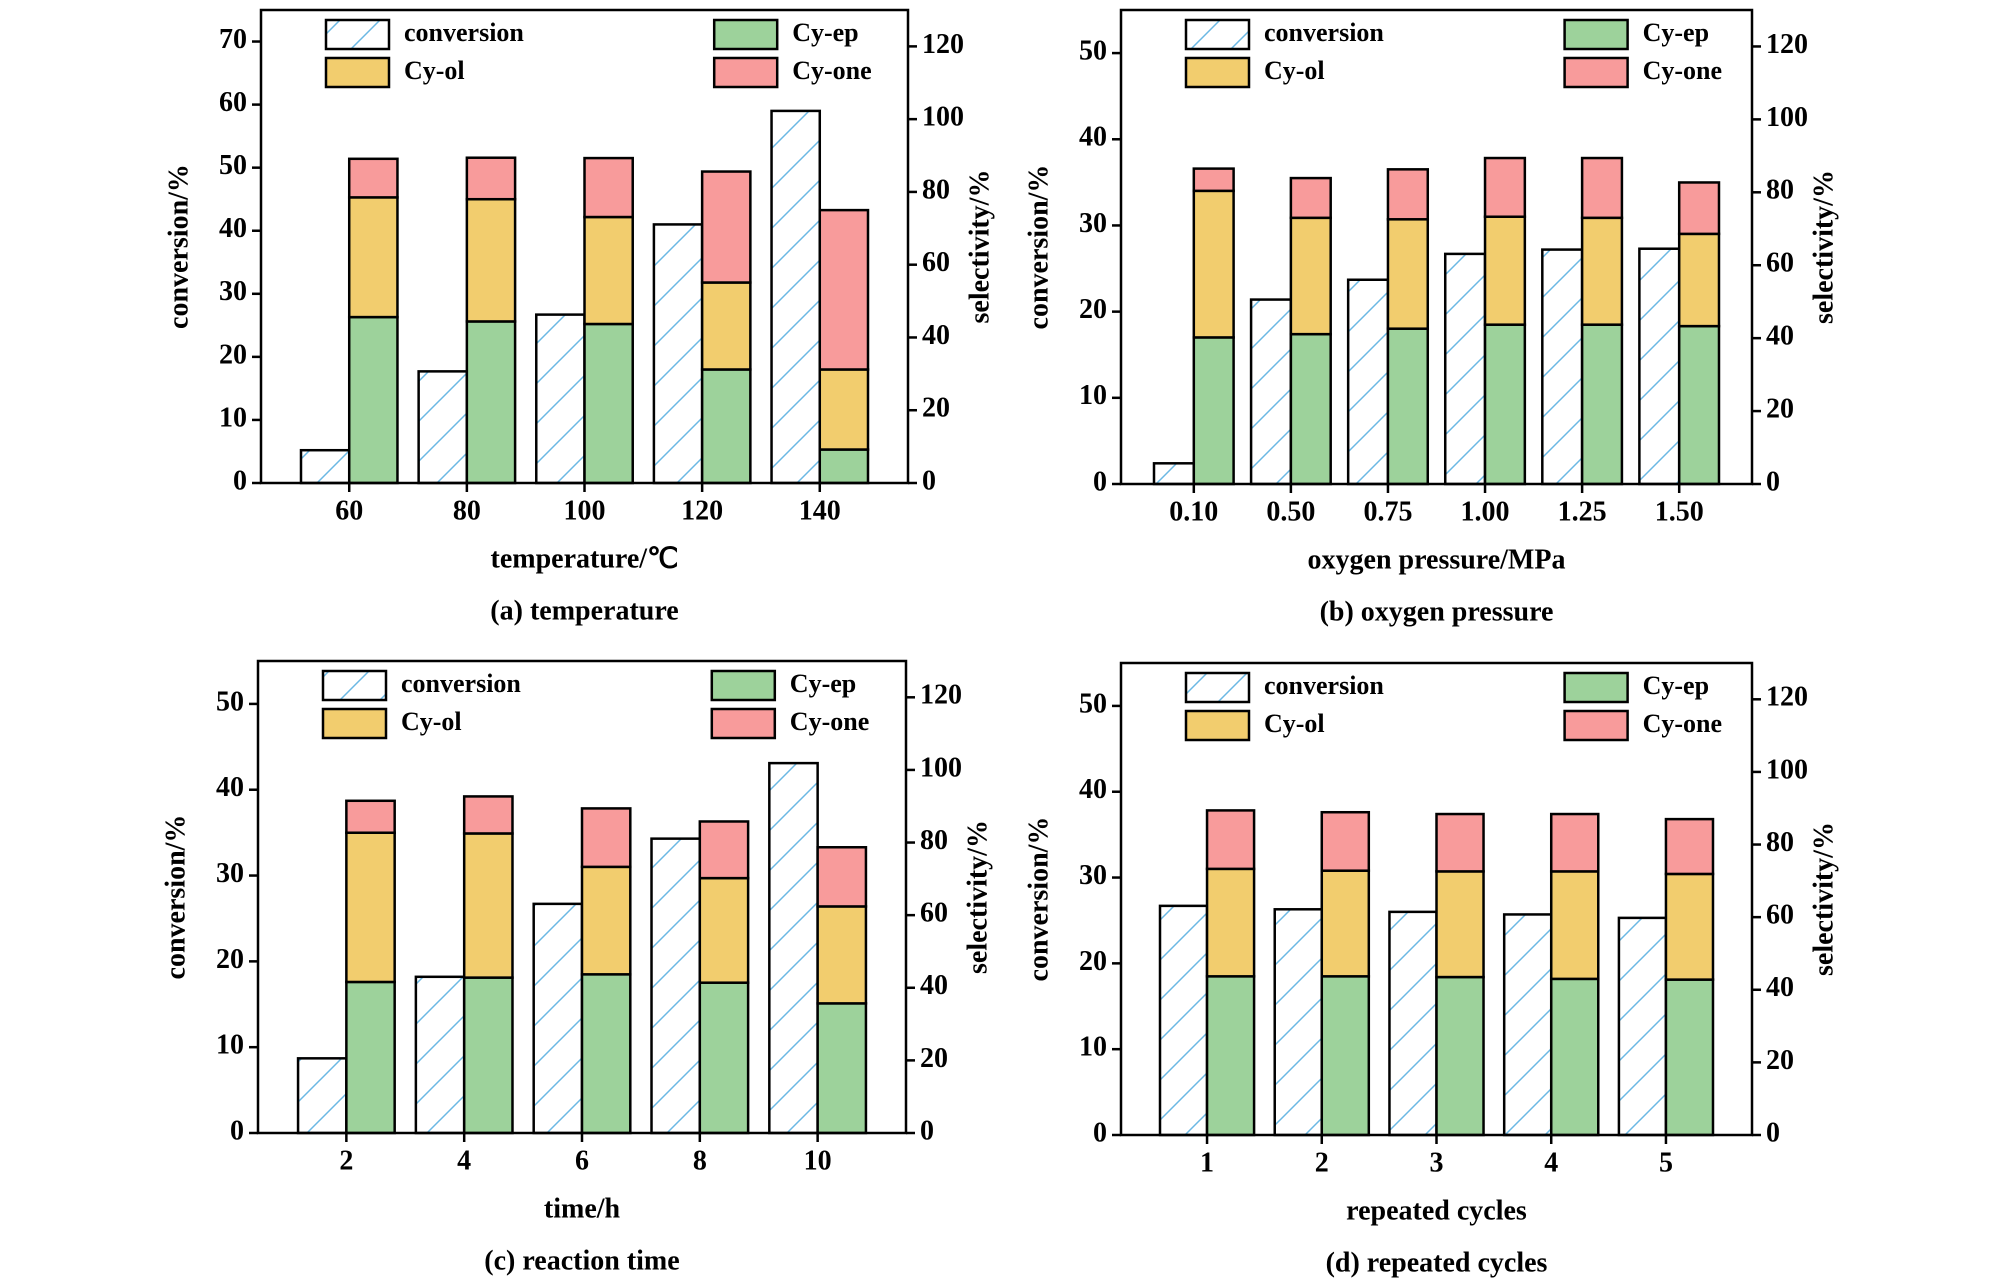  Describe the element at coordinates (1485, 511) in the screenshot. I see `x-tick-label: 1.00` at that location.